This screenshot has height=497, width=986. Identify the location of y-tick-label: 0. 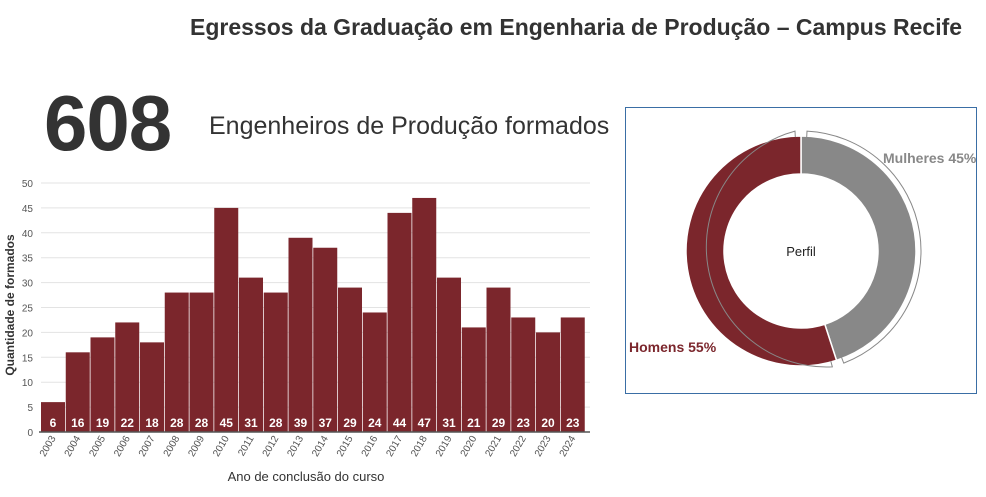
(30, 433).